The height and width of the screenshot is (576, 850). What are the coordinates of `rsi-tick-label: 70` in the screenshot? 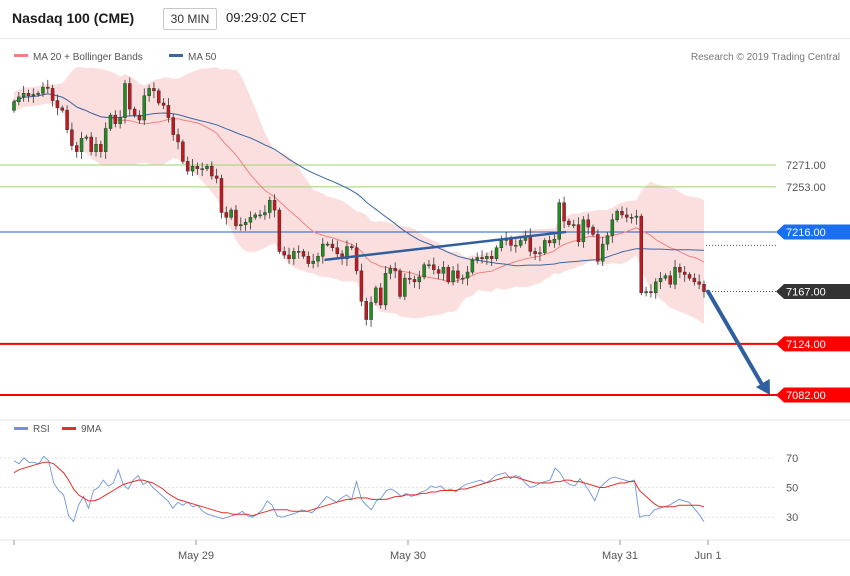 It's located at (792, 459).